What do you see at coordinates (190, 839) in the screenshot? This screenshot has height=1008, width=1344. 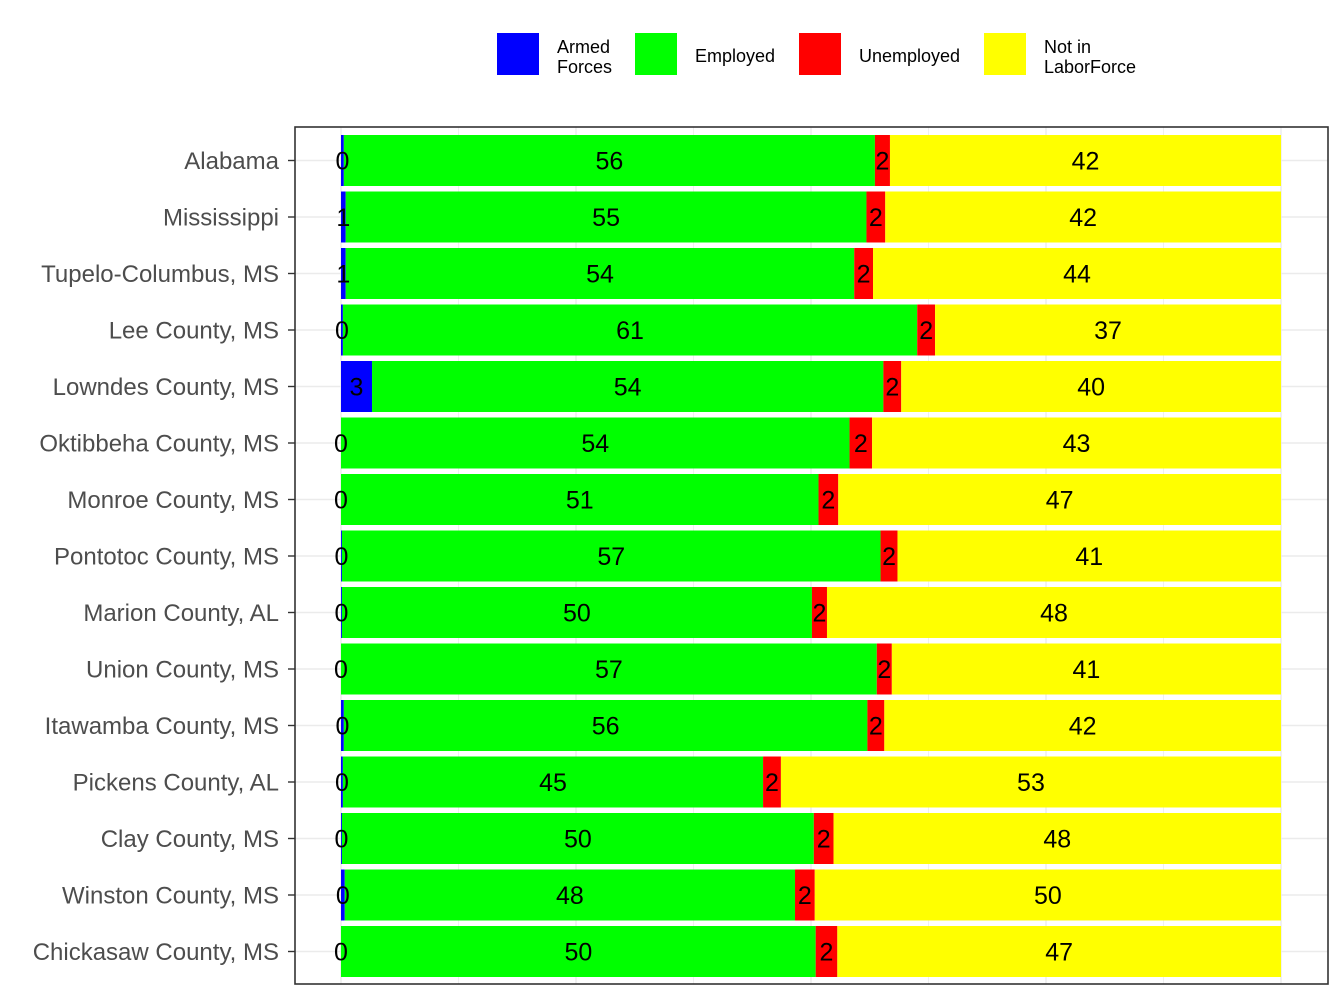 I see `category-label: Clay County, MS` at bounding box center [190, 839].